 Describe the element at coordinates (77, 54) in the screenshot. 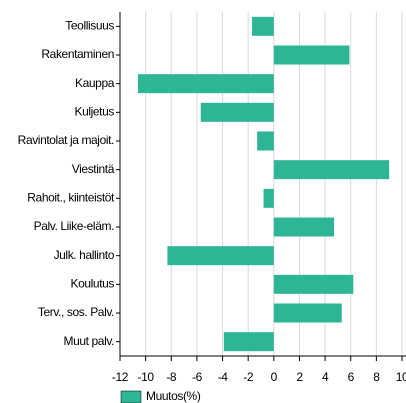

I see `y-tick-label: Rakentaminen` at that location.